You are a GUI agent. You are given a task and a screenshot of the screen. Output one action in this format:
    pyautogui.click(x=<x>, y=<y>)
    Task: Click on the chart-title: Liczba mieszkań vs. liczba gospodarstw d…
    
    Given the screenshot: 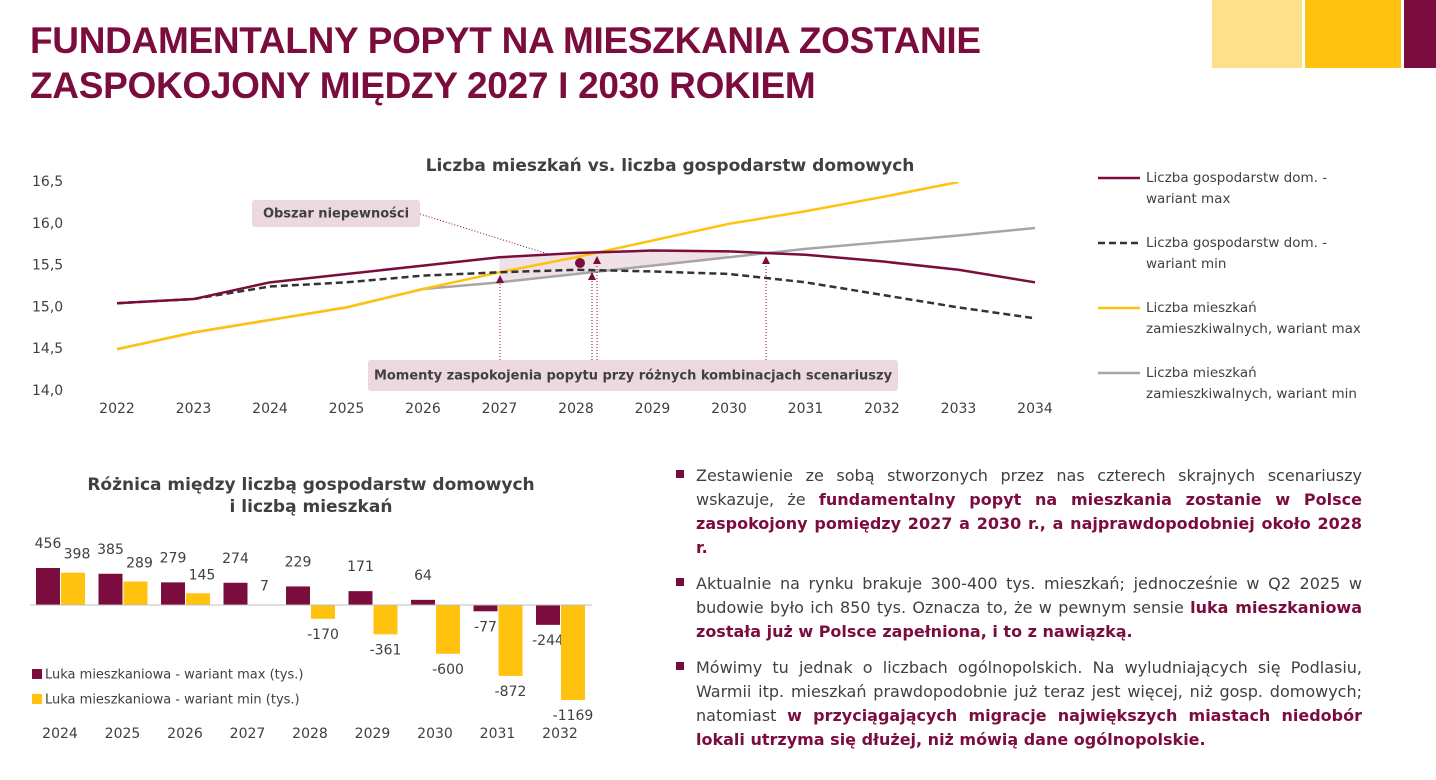 What is the action you would take?
    pyautogui.click(x=670, y=166)
    